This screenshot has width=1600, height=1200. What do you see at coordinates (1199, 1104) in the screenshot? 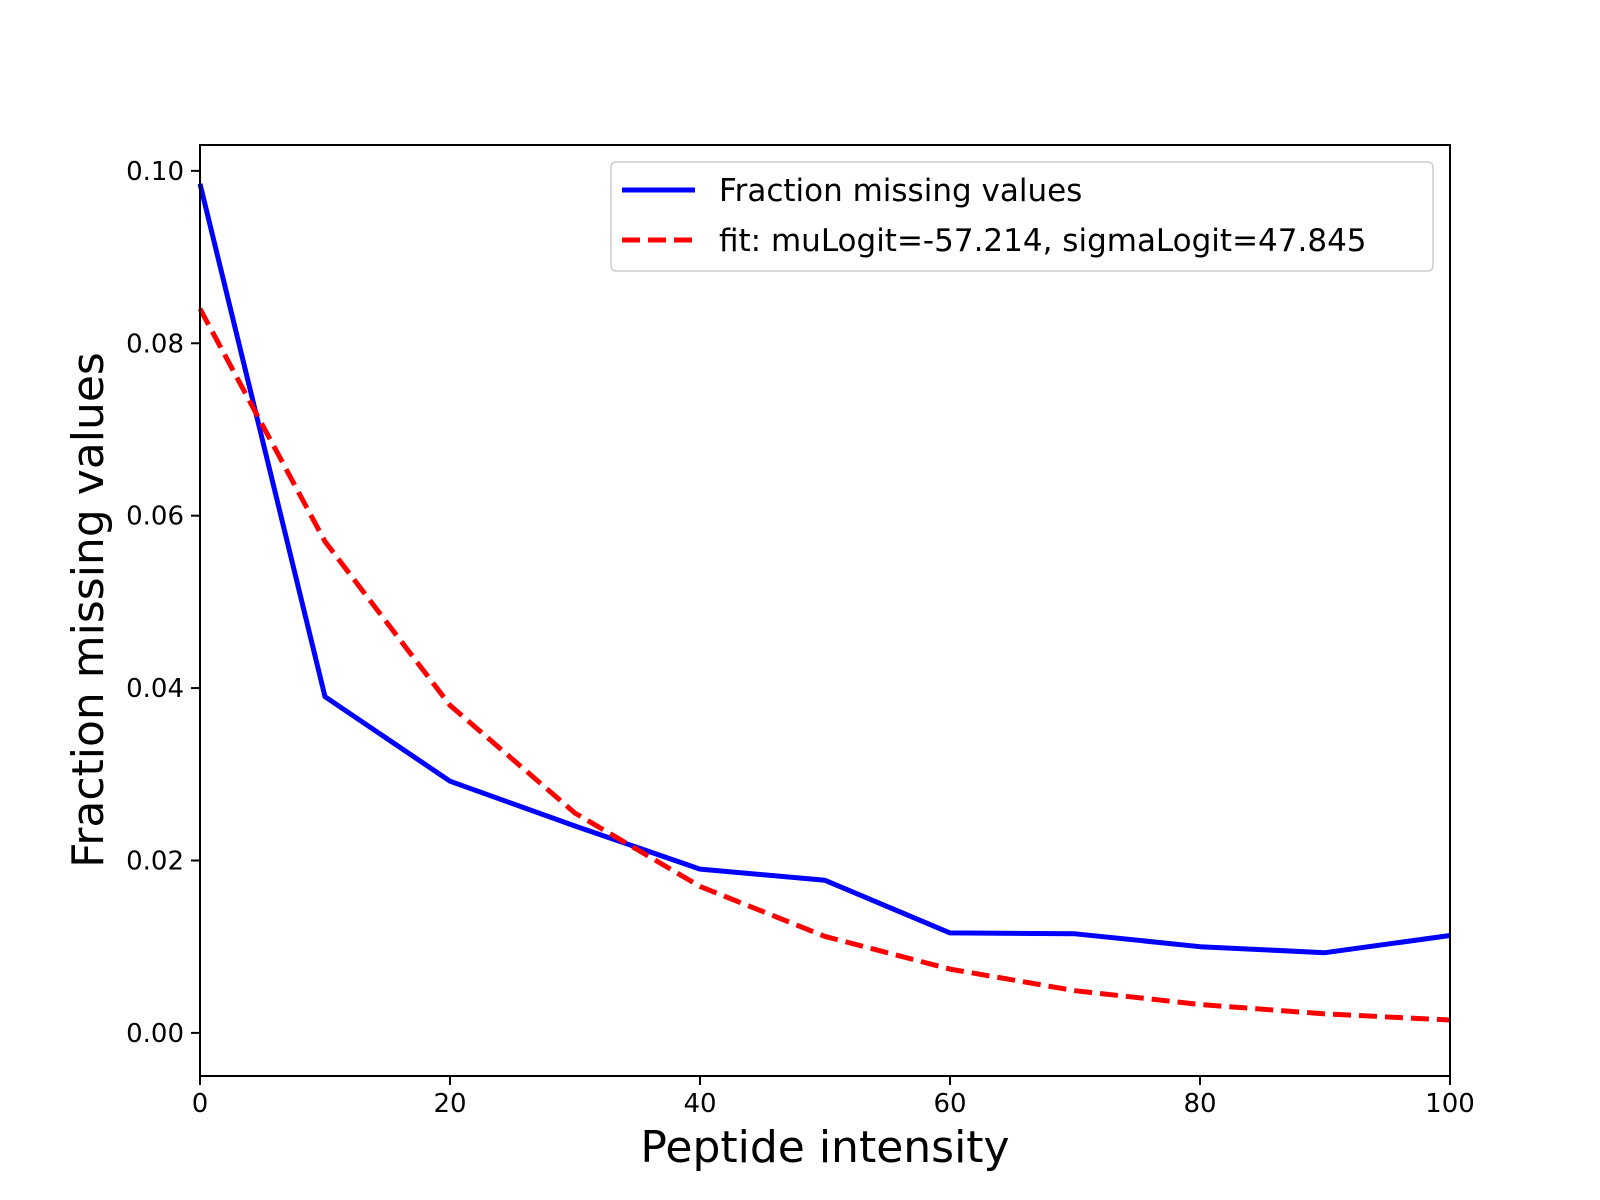
I see `x-tick-label: 80` at bounding box center [1199, 1104].